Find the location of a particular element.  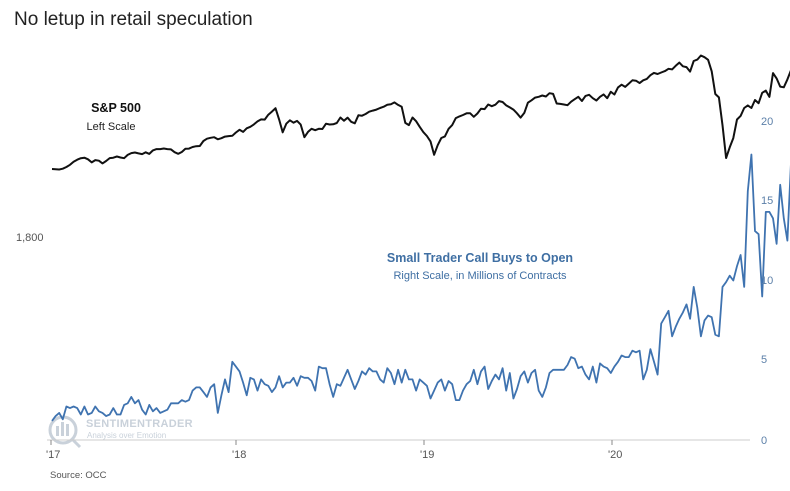

x-axis: '17 '18 '19 '20 is located at coordinates (398, 450).